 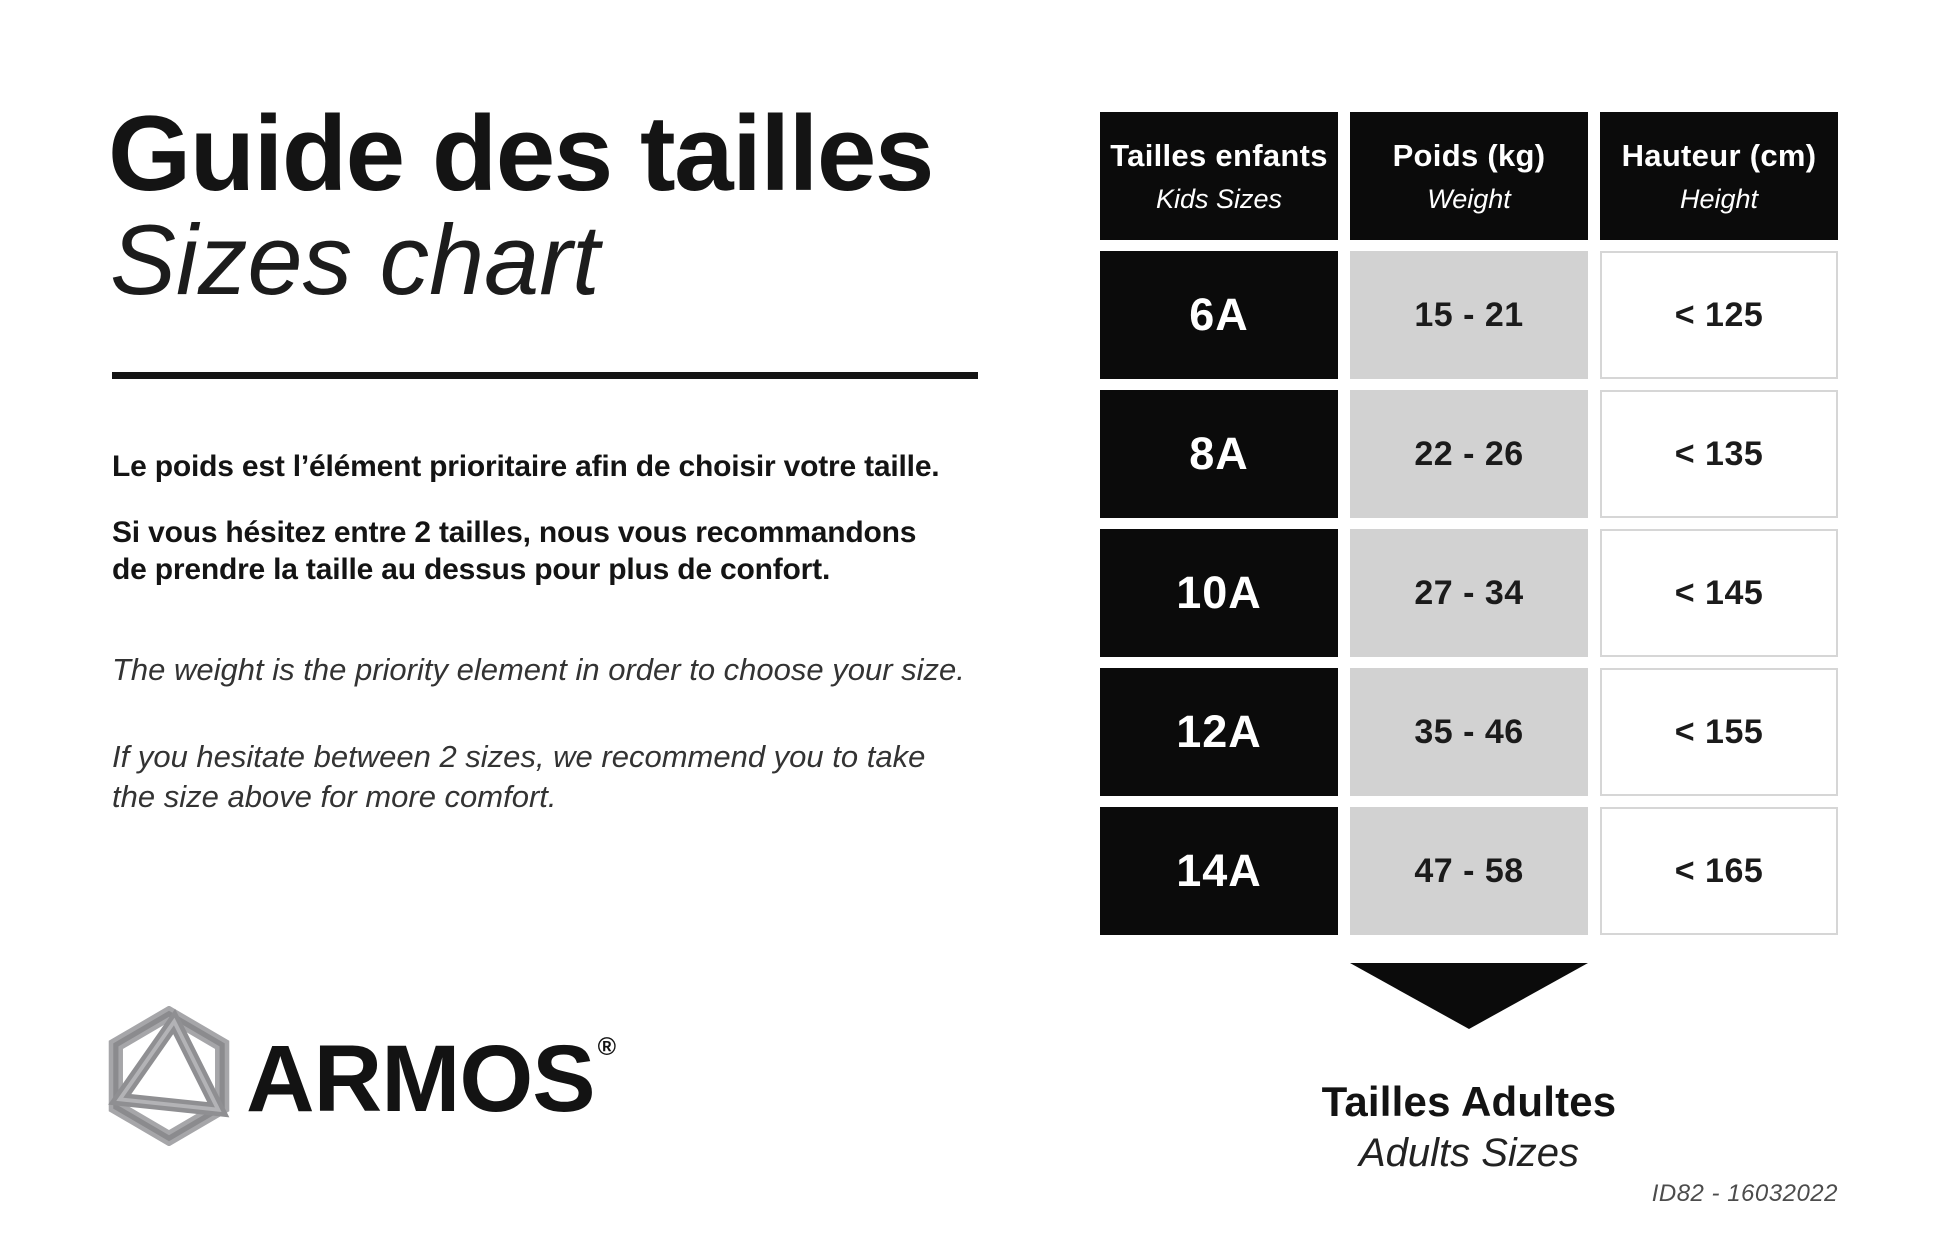 I want to click on weight-cell: 15 - 21, so click(x=1469, y=315).